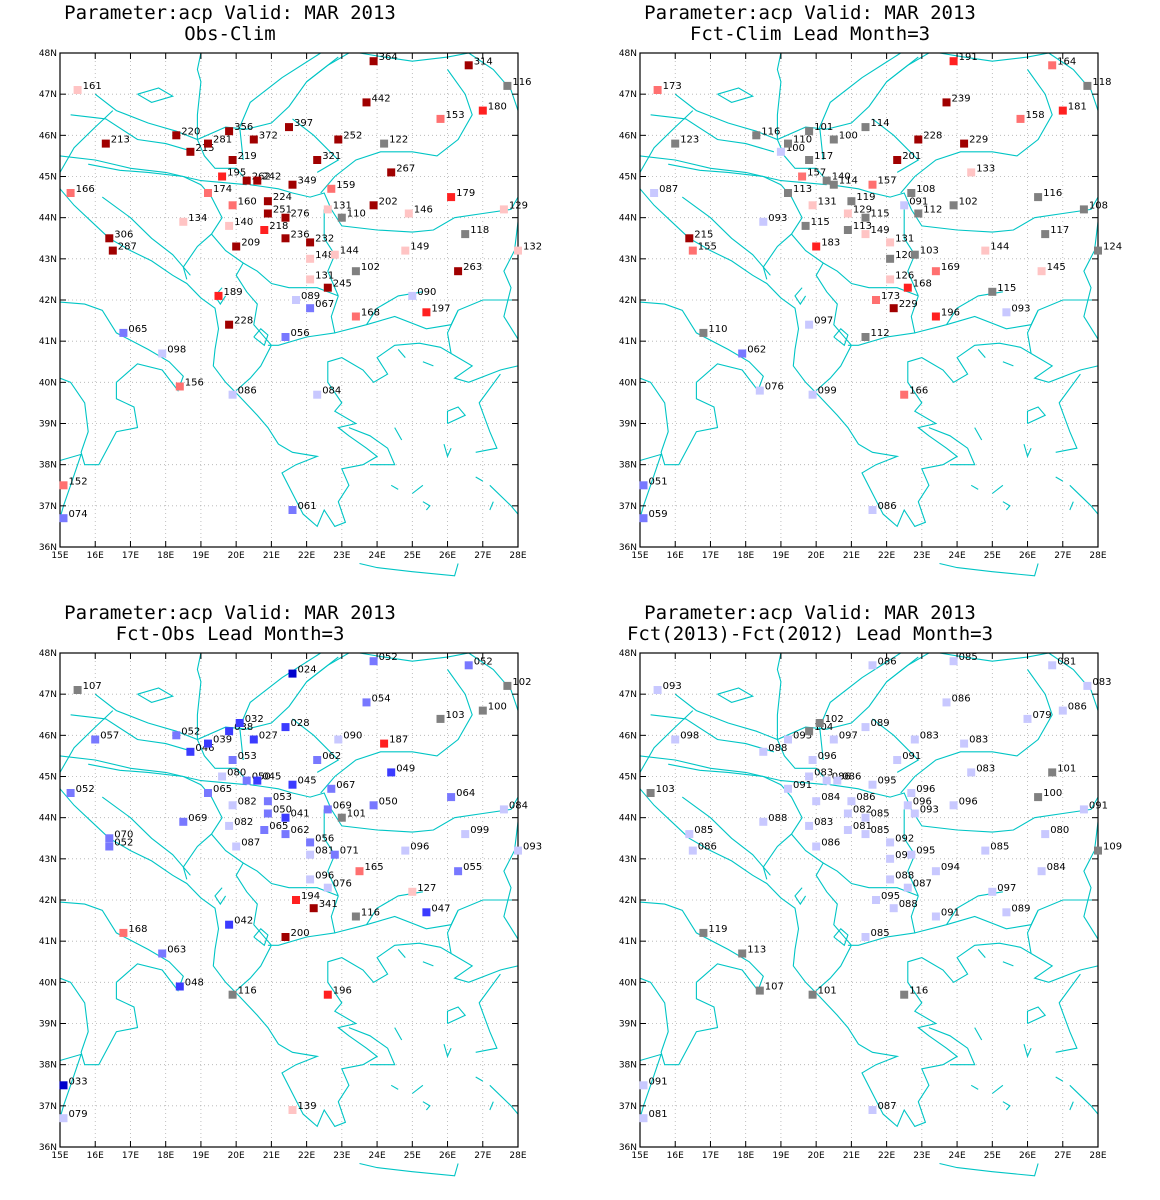 The image size is (1160, 1200). I want to click on station-value: 109, so click(1112, 847).